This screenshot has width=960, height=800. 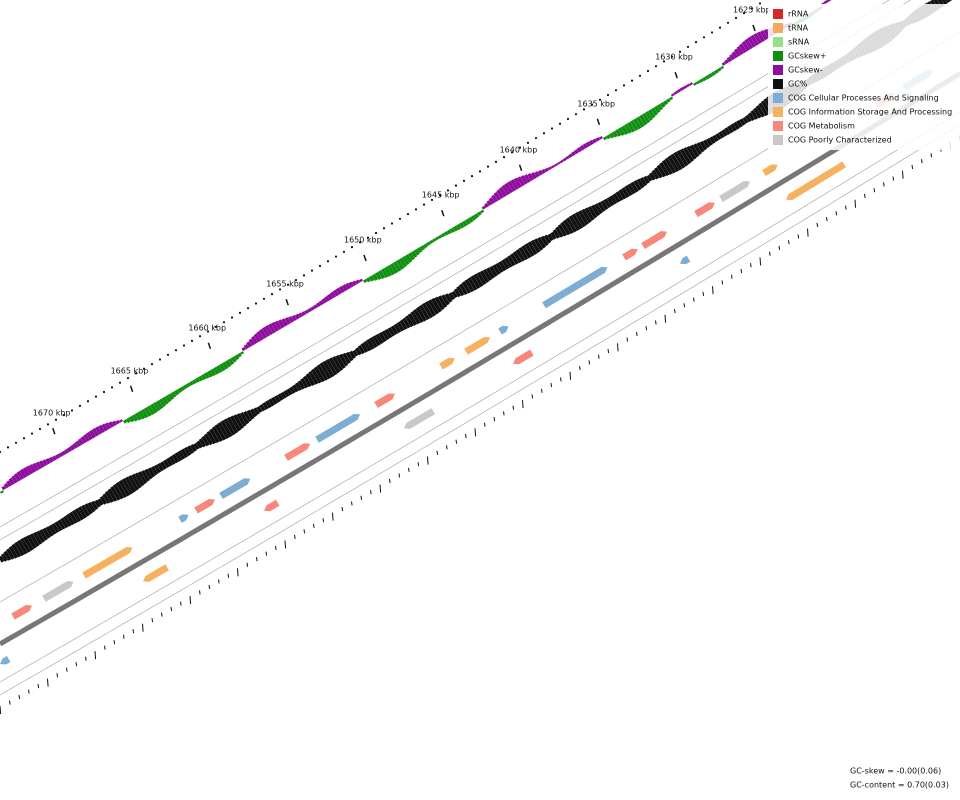 I want to click on gc-skew-stat: GC-skew = -0.00(0.06), so click(x=895, y=771).